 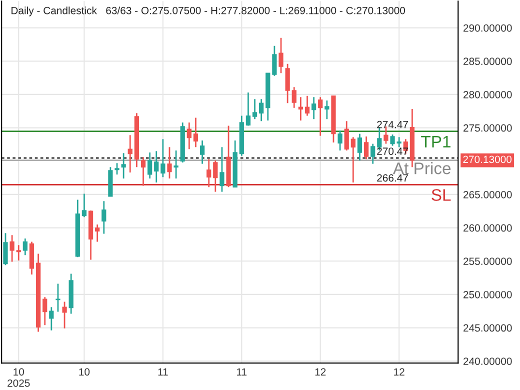 I want to click on x-tick-label: 10, so click(x=84, y=372).